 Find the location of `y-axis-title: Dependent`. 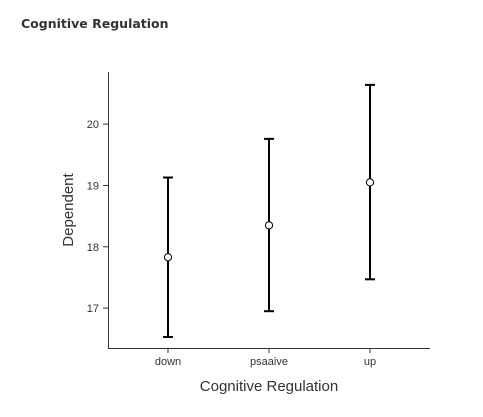

y-axis-title: Dependent is located at coordinates (68, 209).